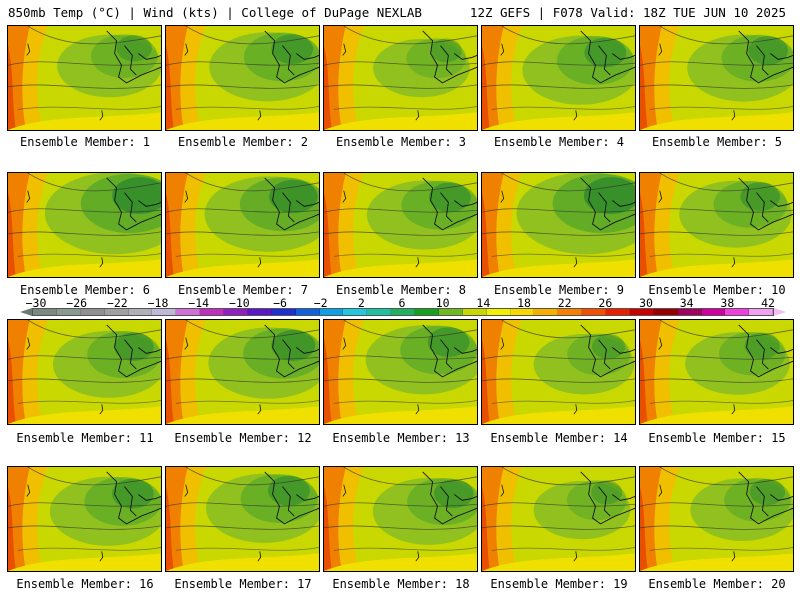  Describe the element at coordinates (36, 303) in the screenshot. I see `colorbar-tick-label: −30` at that location.